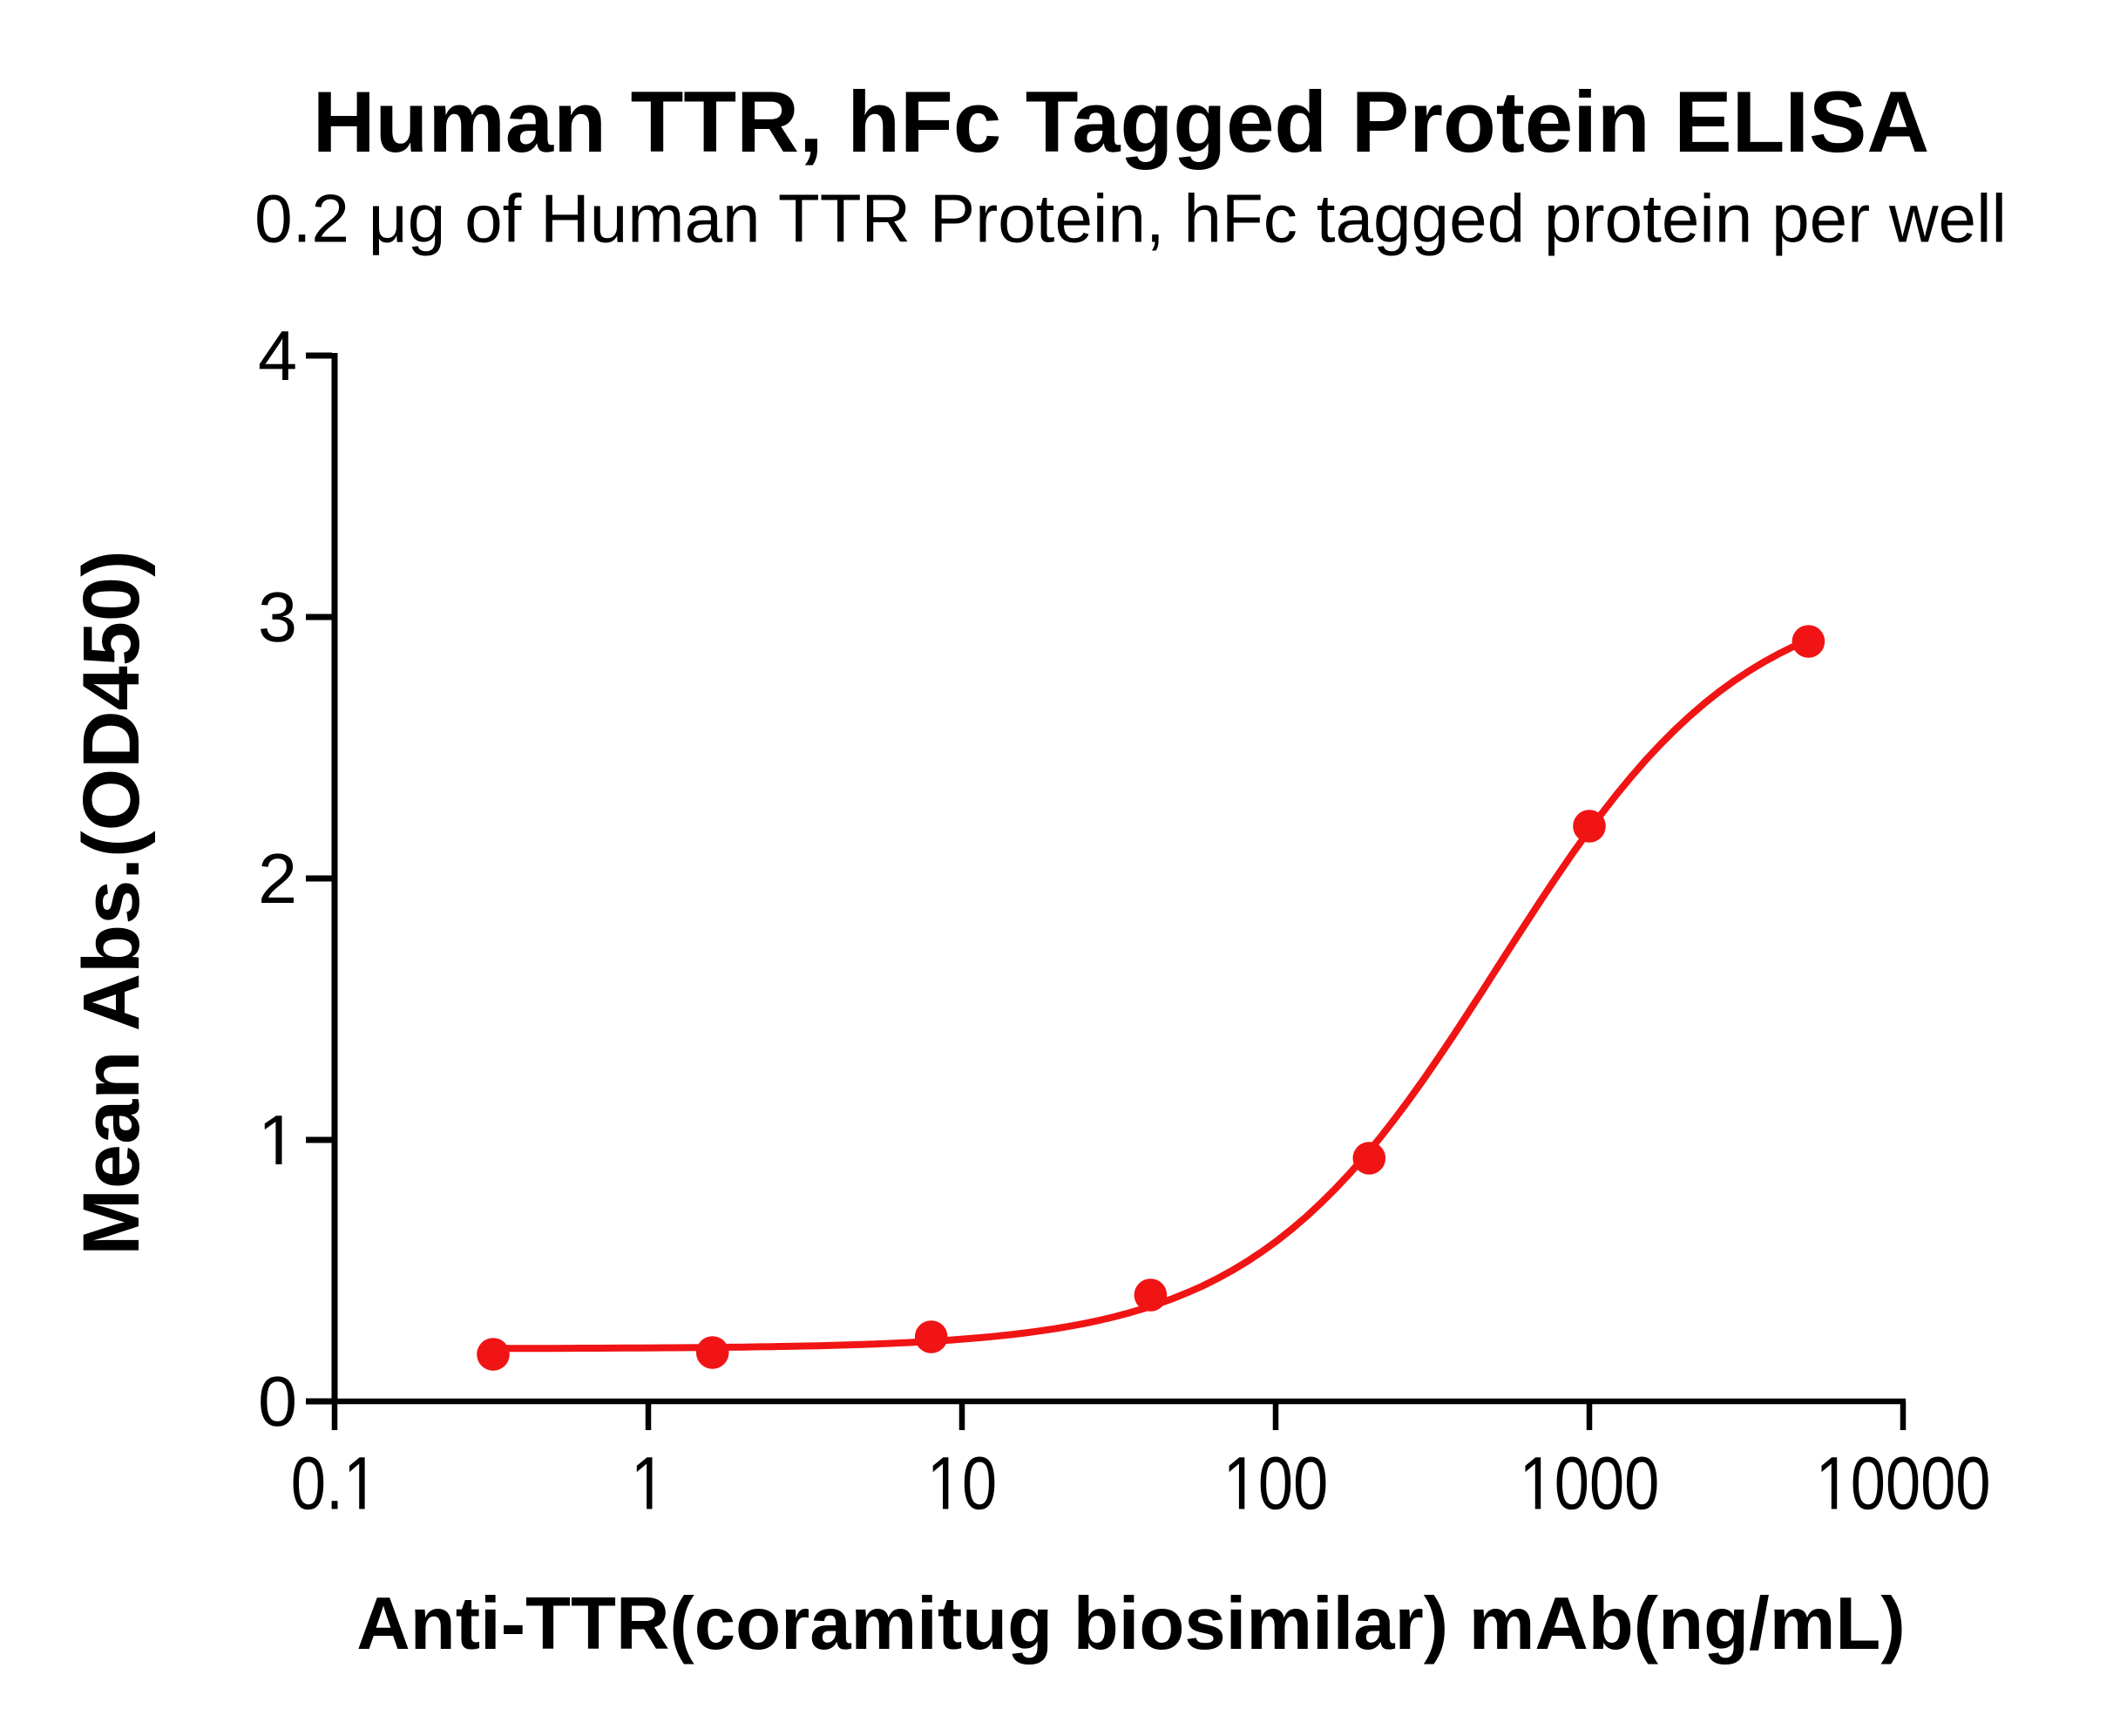 Image resolution: width=2120 pixels, height=1736 pixels. I want to click on svg-text: Mean Abs.(OD450), so click(111, 902).